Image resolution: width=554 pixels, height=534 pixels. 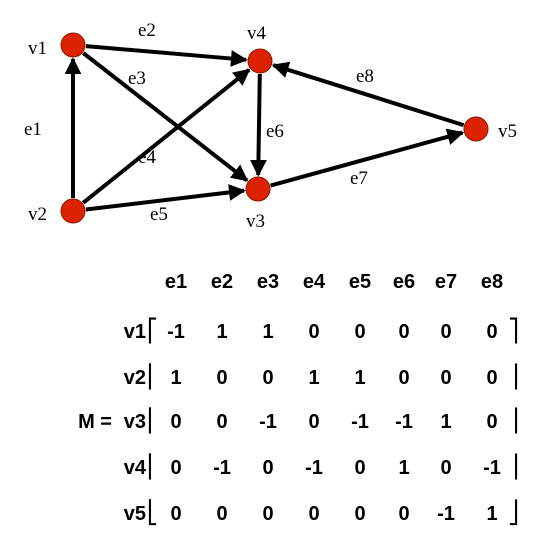 What do you see at coordinates (134, 422) in the screenshot?
I see `matrix-row-label: v3` at bounding box center [134, 422].